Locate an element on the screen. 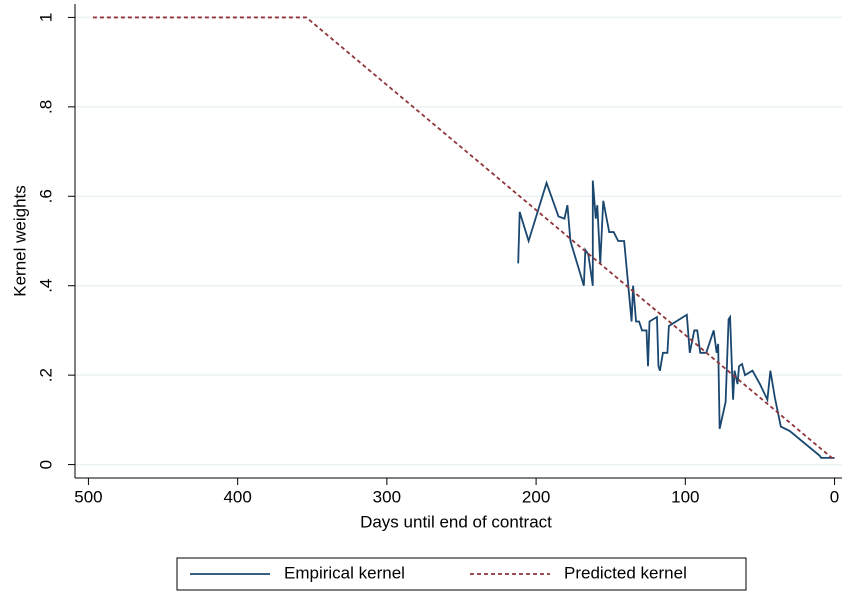  legend-label: Empirical kernel is located at coordinates (344, 572).